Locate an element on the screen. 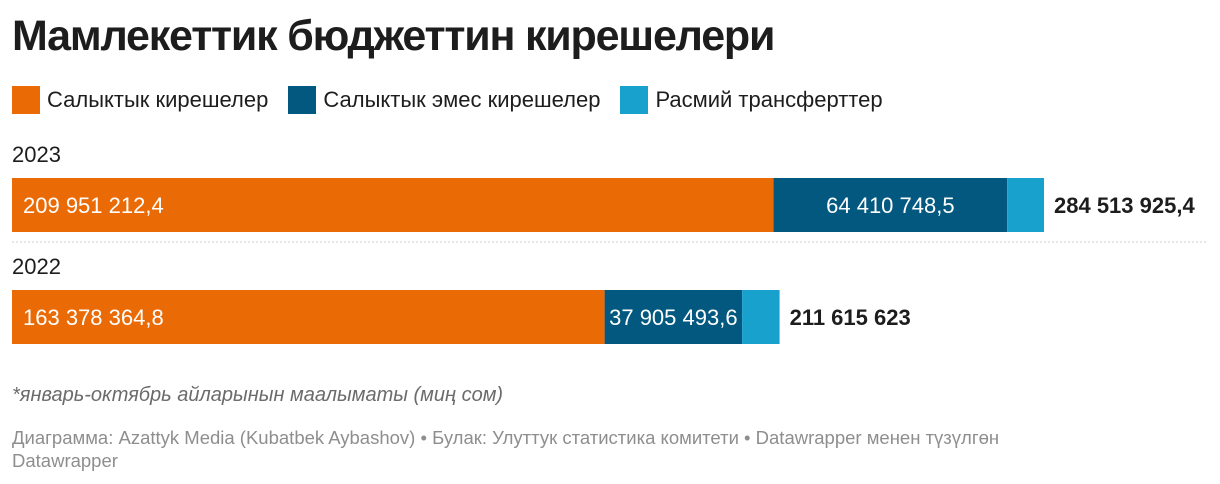  legend-label-tax-revenue: Салыктык кирешелер is located at coordinates (158, 99).